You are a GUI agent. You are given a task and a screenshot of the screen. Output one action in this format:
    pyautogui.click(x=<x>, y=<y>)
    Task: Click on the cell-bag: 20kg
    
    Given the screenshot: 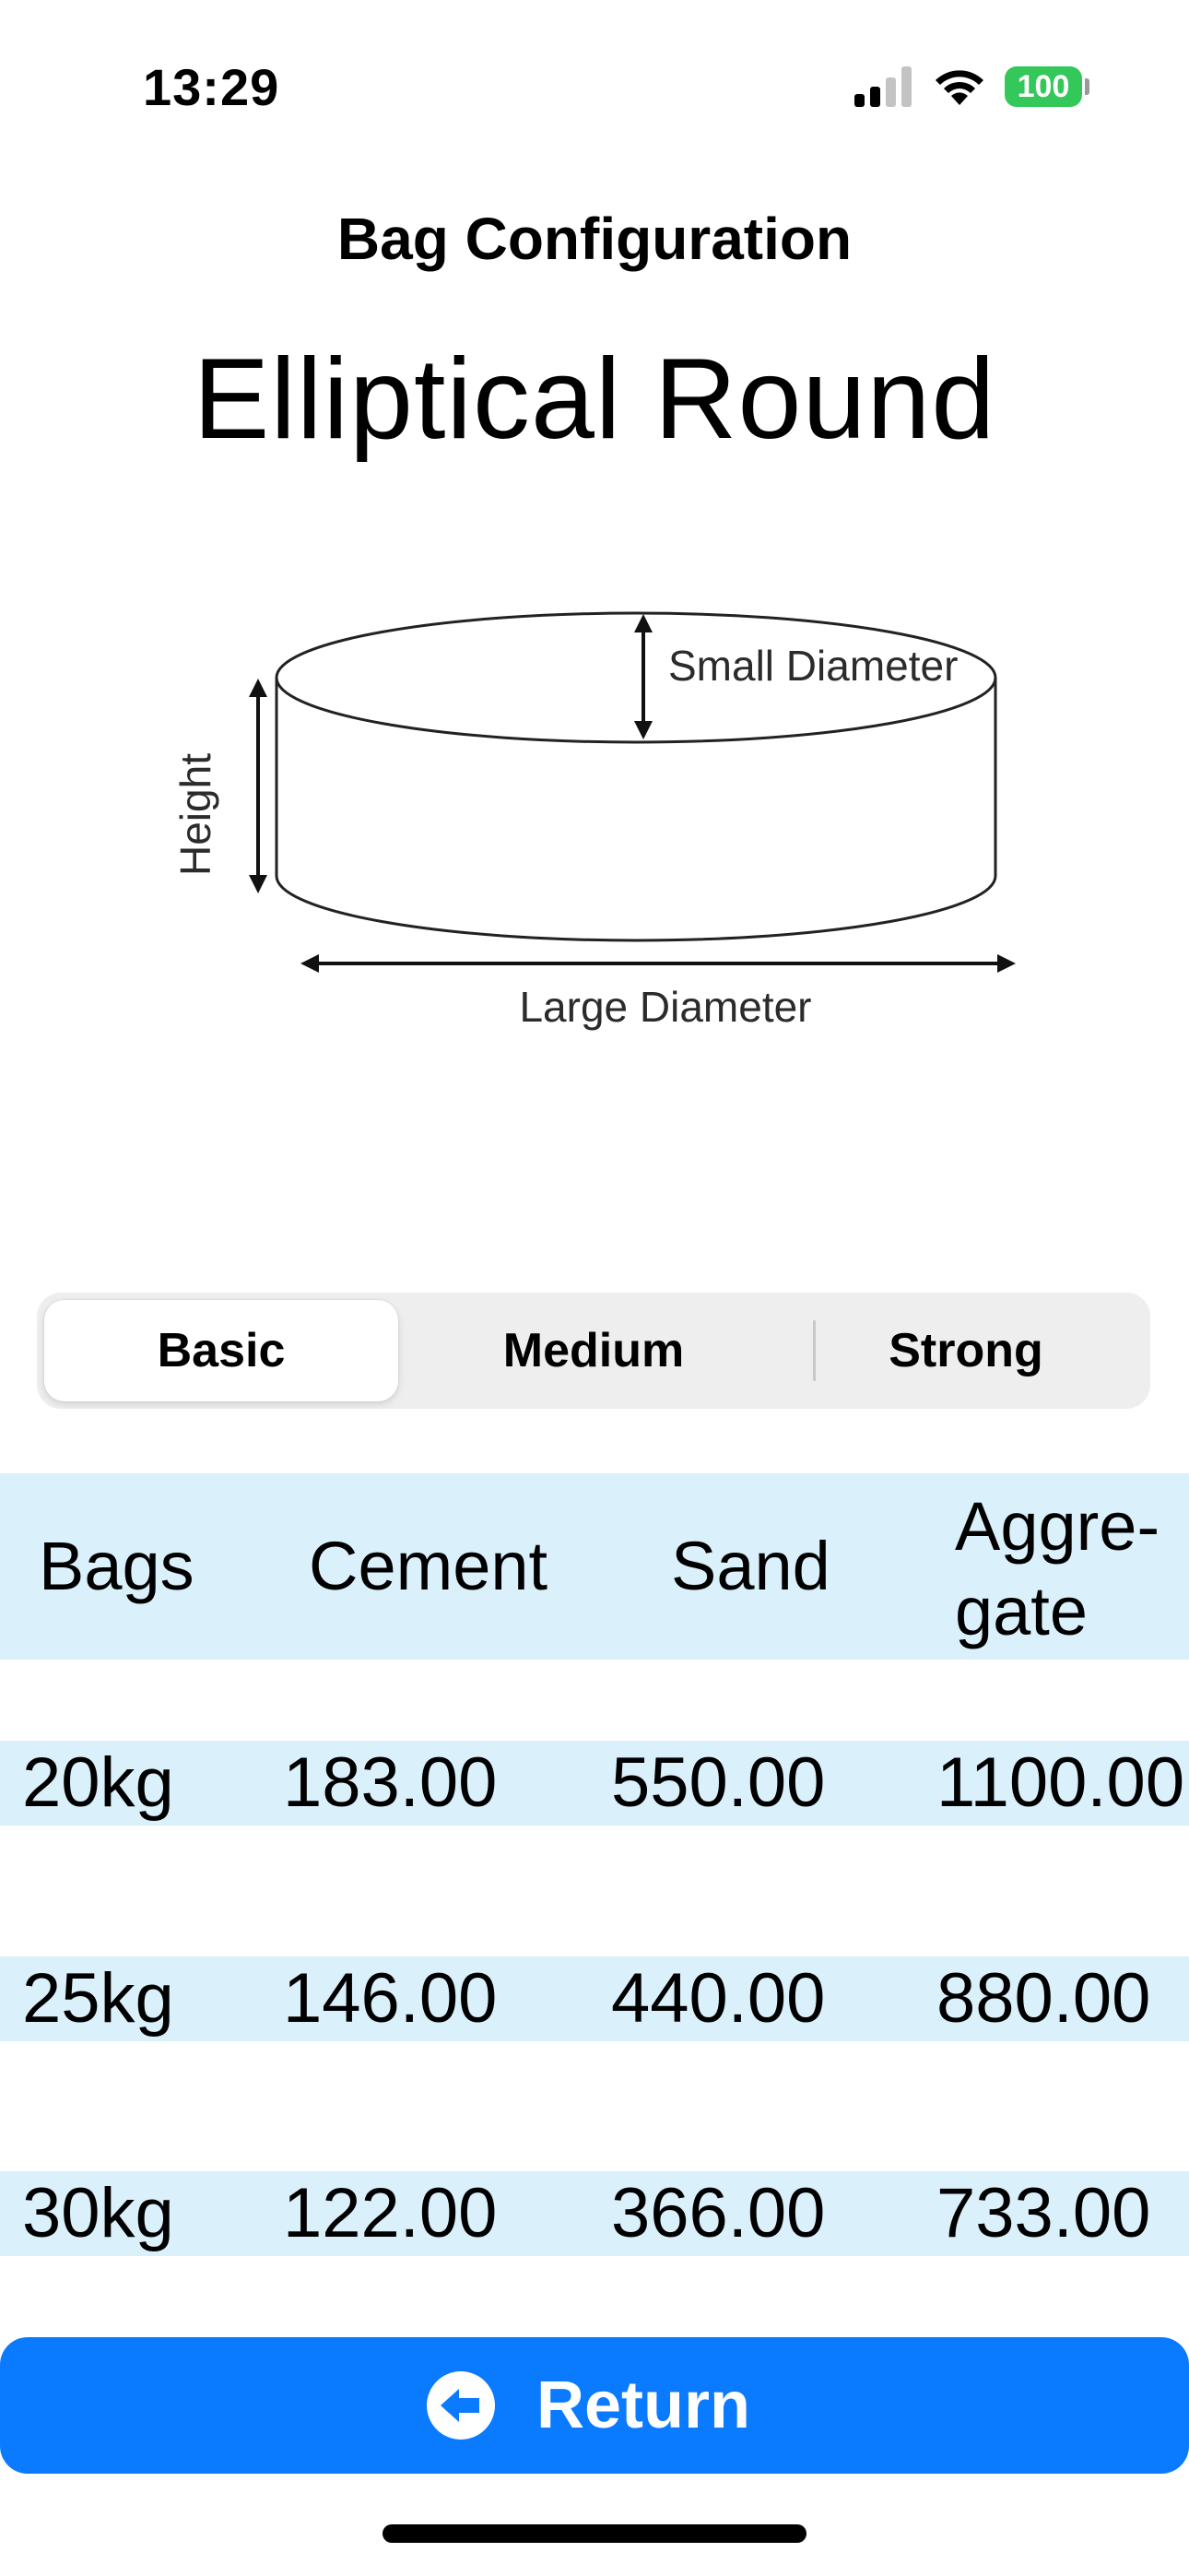 What is the action you would take?
    pyautogui.click(x=98, y=1782)
    